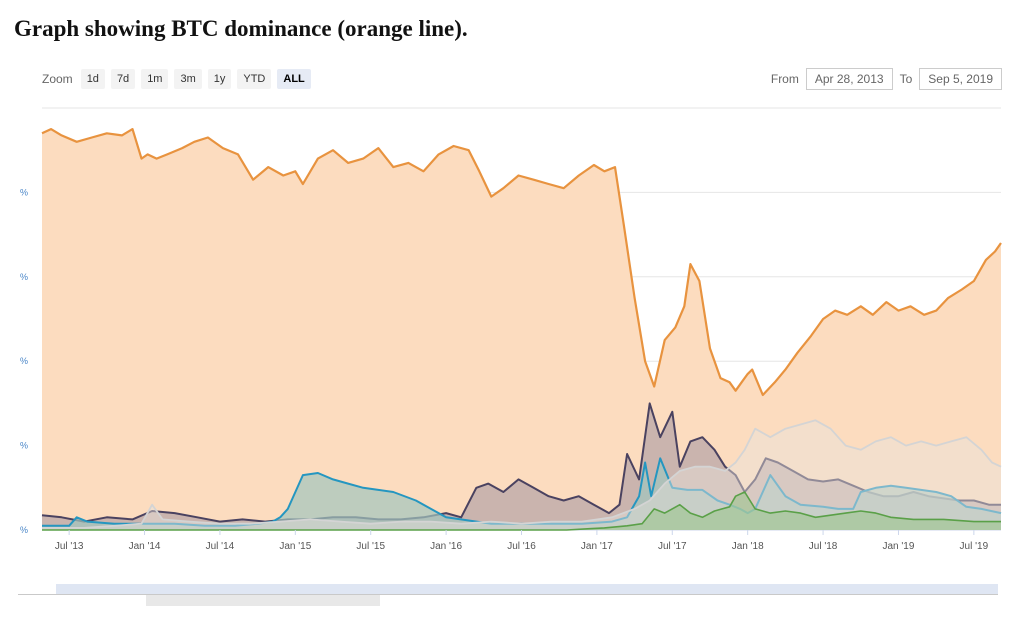 Image resolution: width=1024 pixels, height=620 pixels. I want to click on area-green, so click(521, 511).